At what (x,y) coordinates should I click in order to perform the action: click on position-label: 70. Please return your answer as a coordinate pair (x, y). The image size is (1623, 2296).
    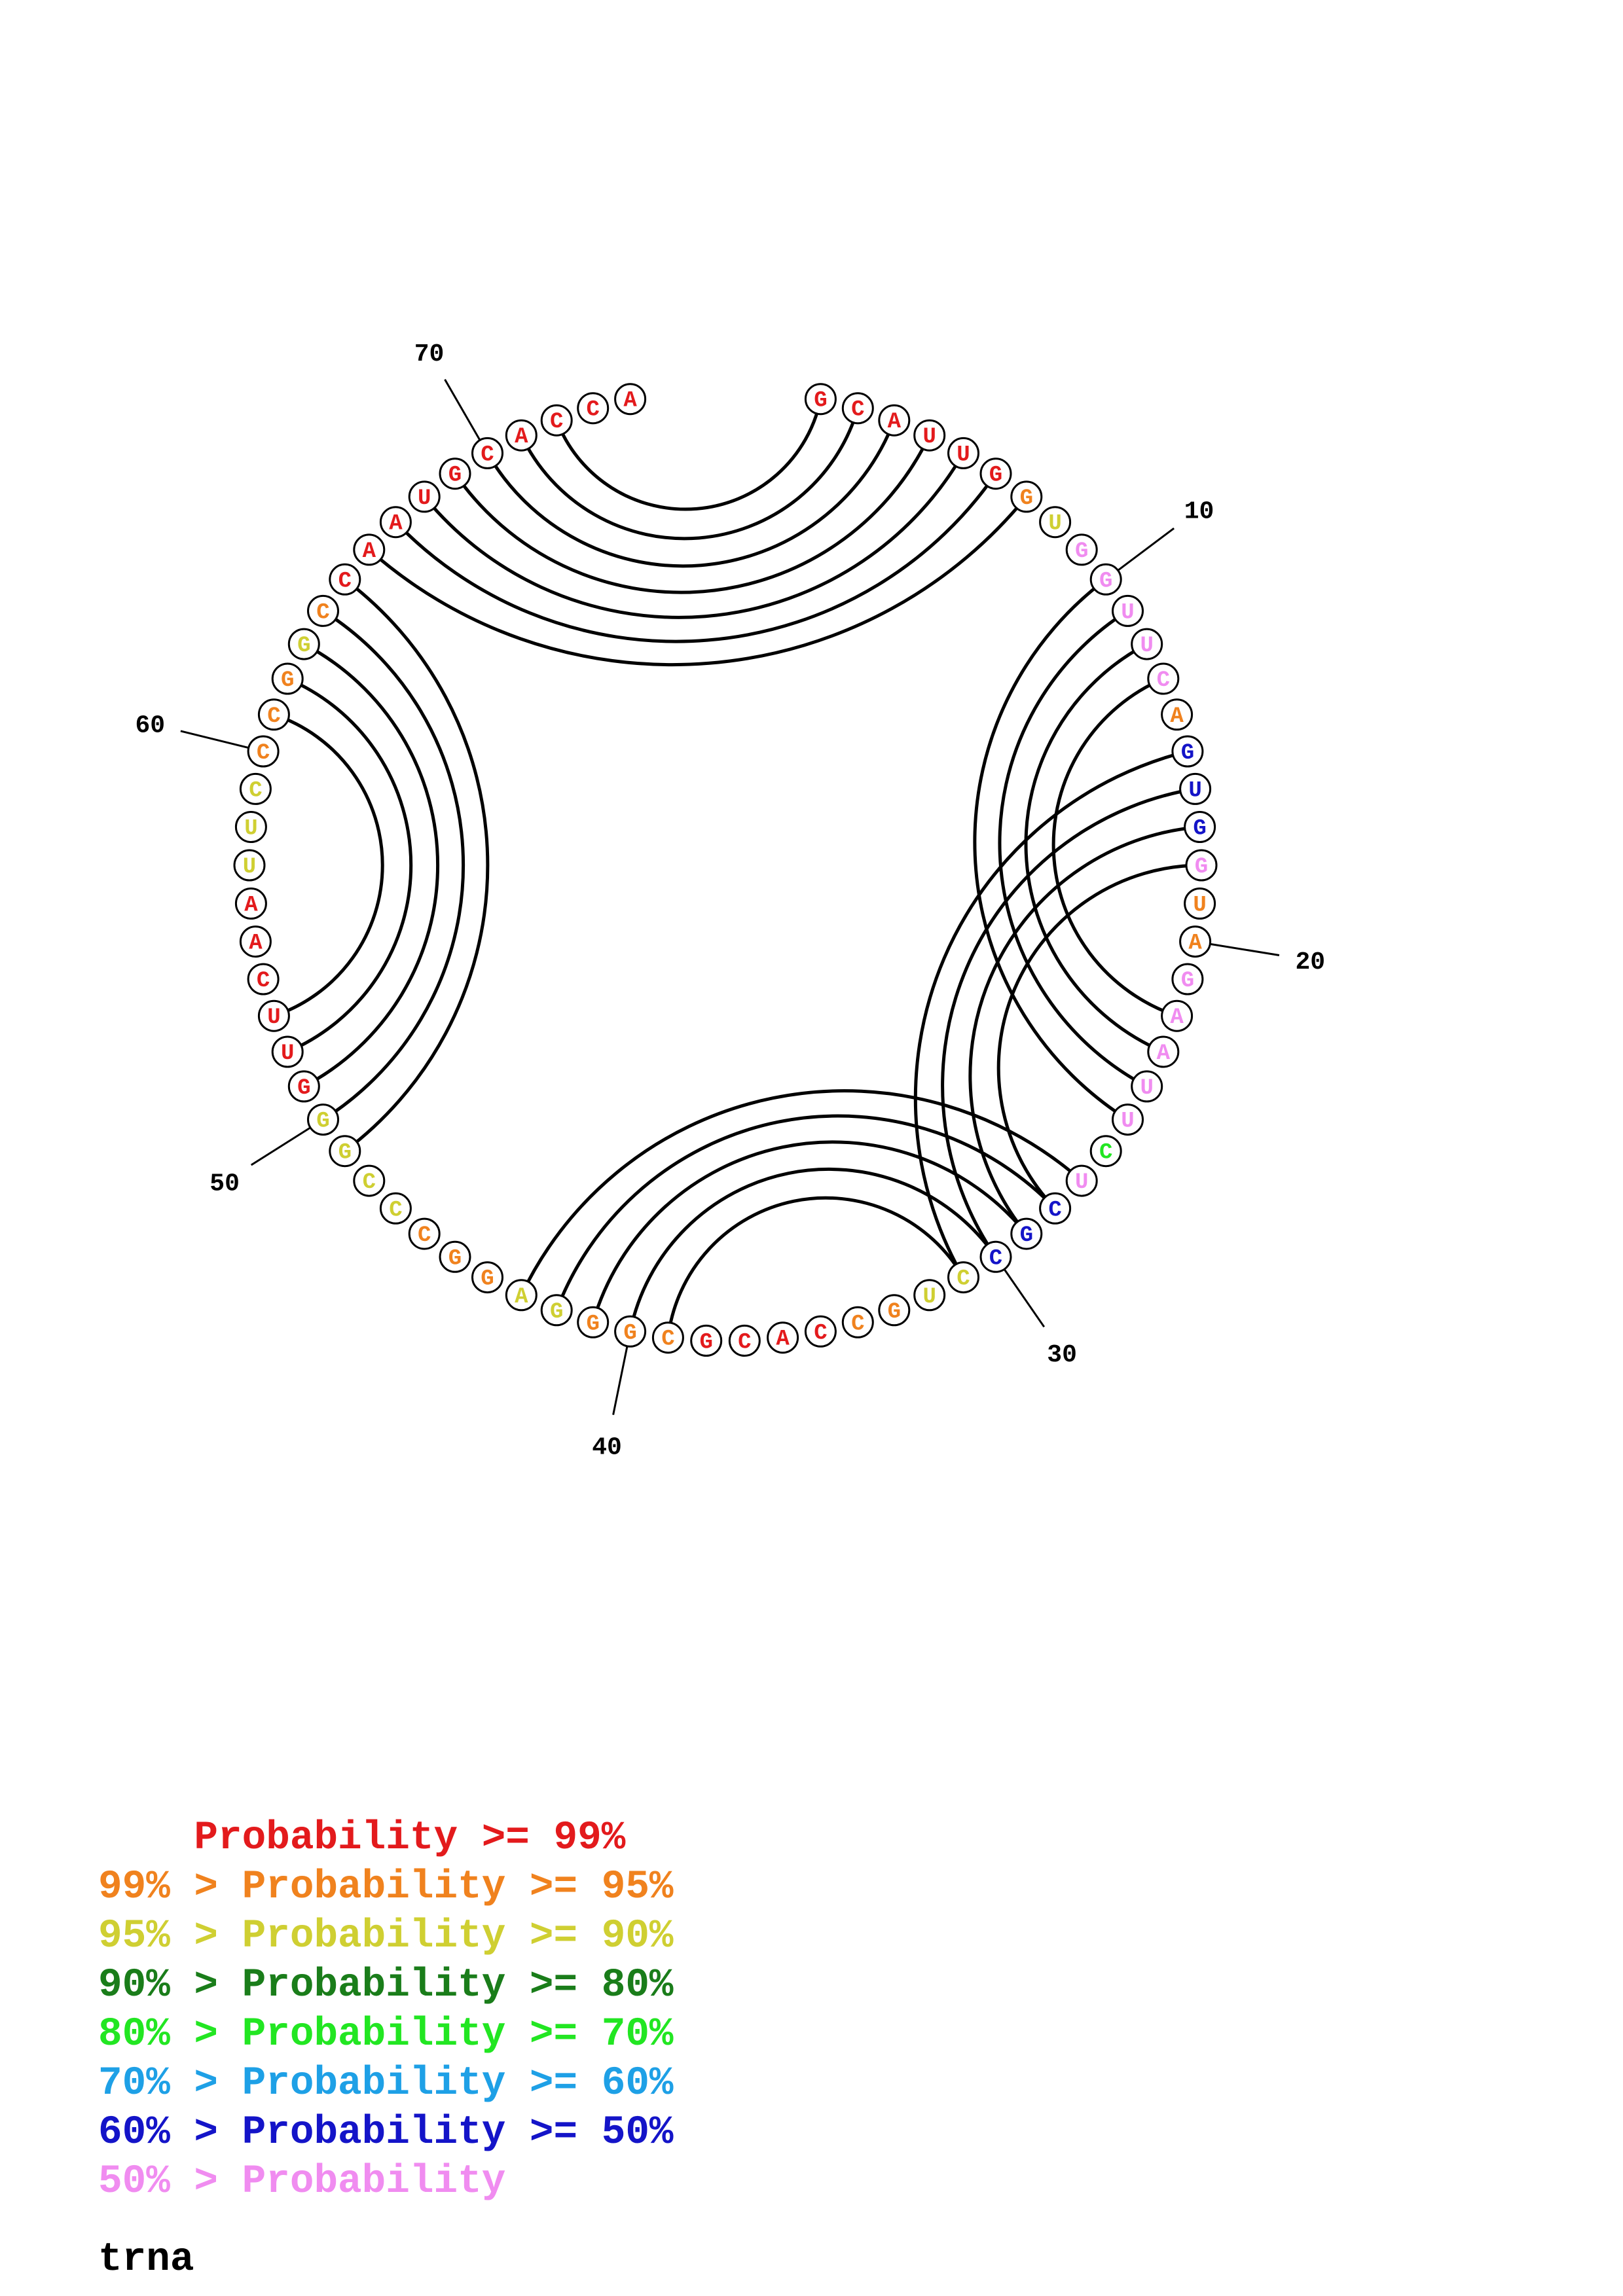
    Looking at the image, I should click on (429, 354).